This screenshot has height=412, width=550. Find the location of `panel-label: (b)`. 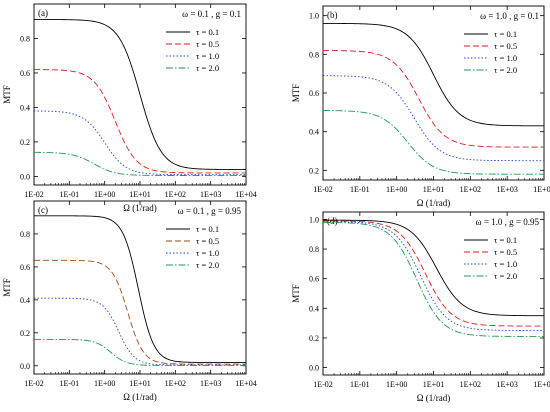

panel-label: (b) is located at coordinates (332, 15).